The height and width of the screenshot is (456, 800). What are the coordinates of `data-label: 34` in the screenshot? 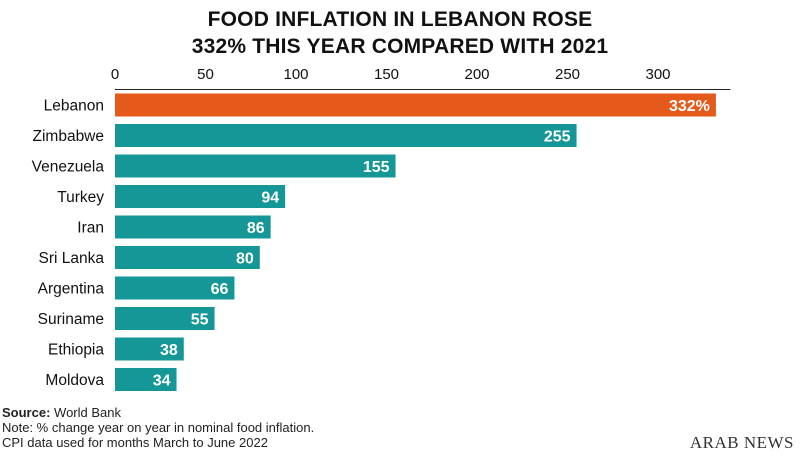 It's located at (162, 381).